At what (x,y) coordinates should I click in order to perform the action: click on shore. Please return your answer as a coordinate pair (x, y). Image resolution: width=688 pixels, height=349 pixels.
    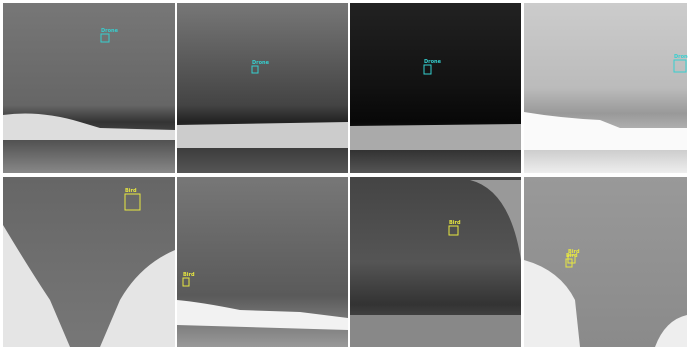
    Looking at the image, I should click on (262, 315).